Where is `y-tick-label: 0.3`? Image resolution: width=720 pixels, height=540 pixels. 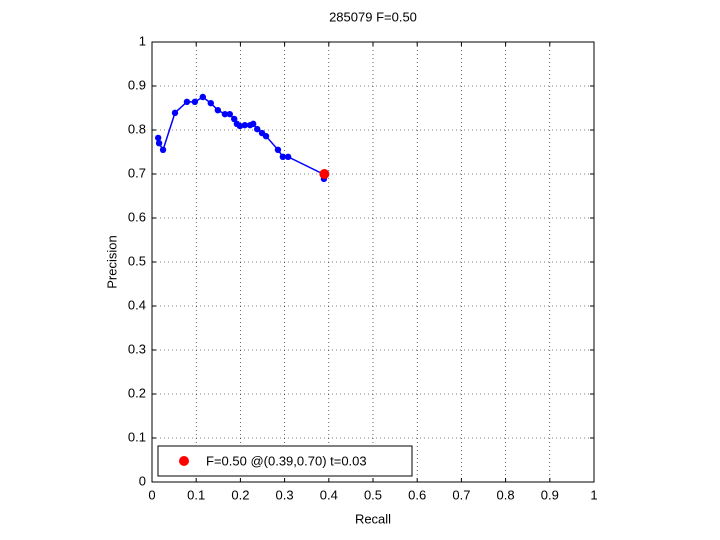
y-tick-label: 0.3 is located at coordinates (137, 348).